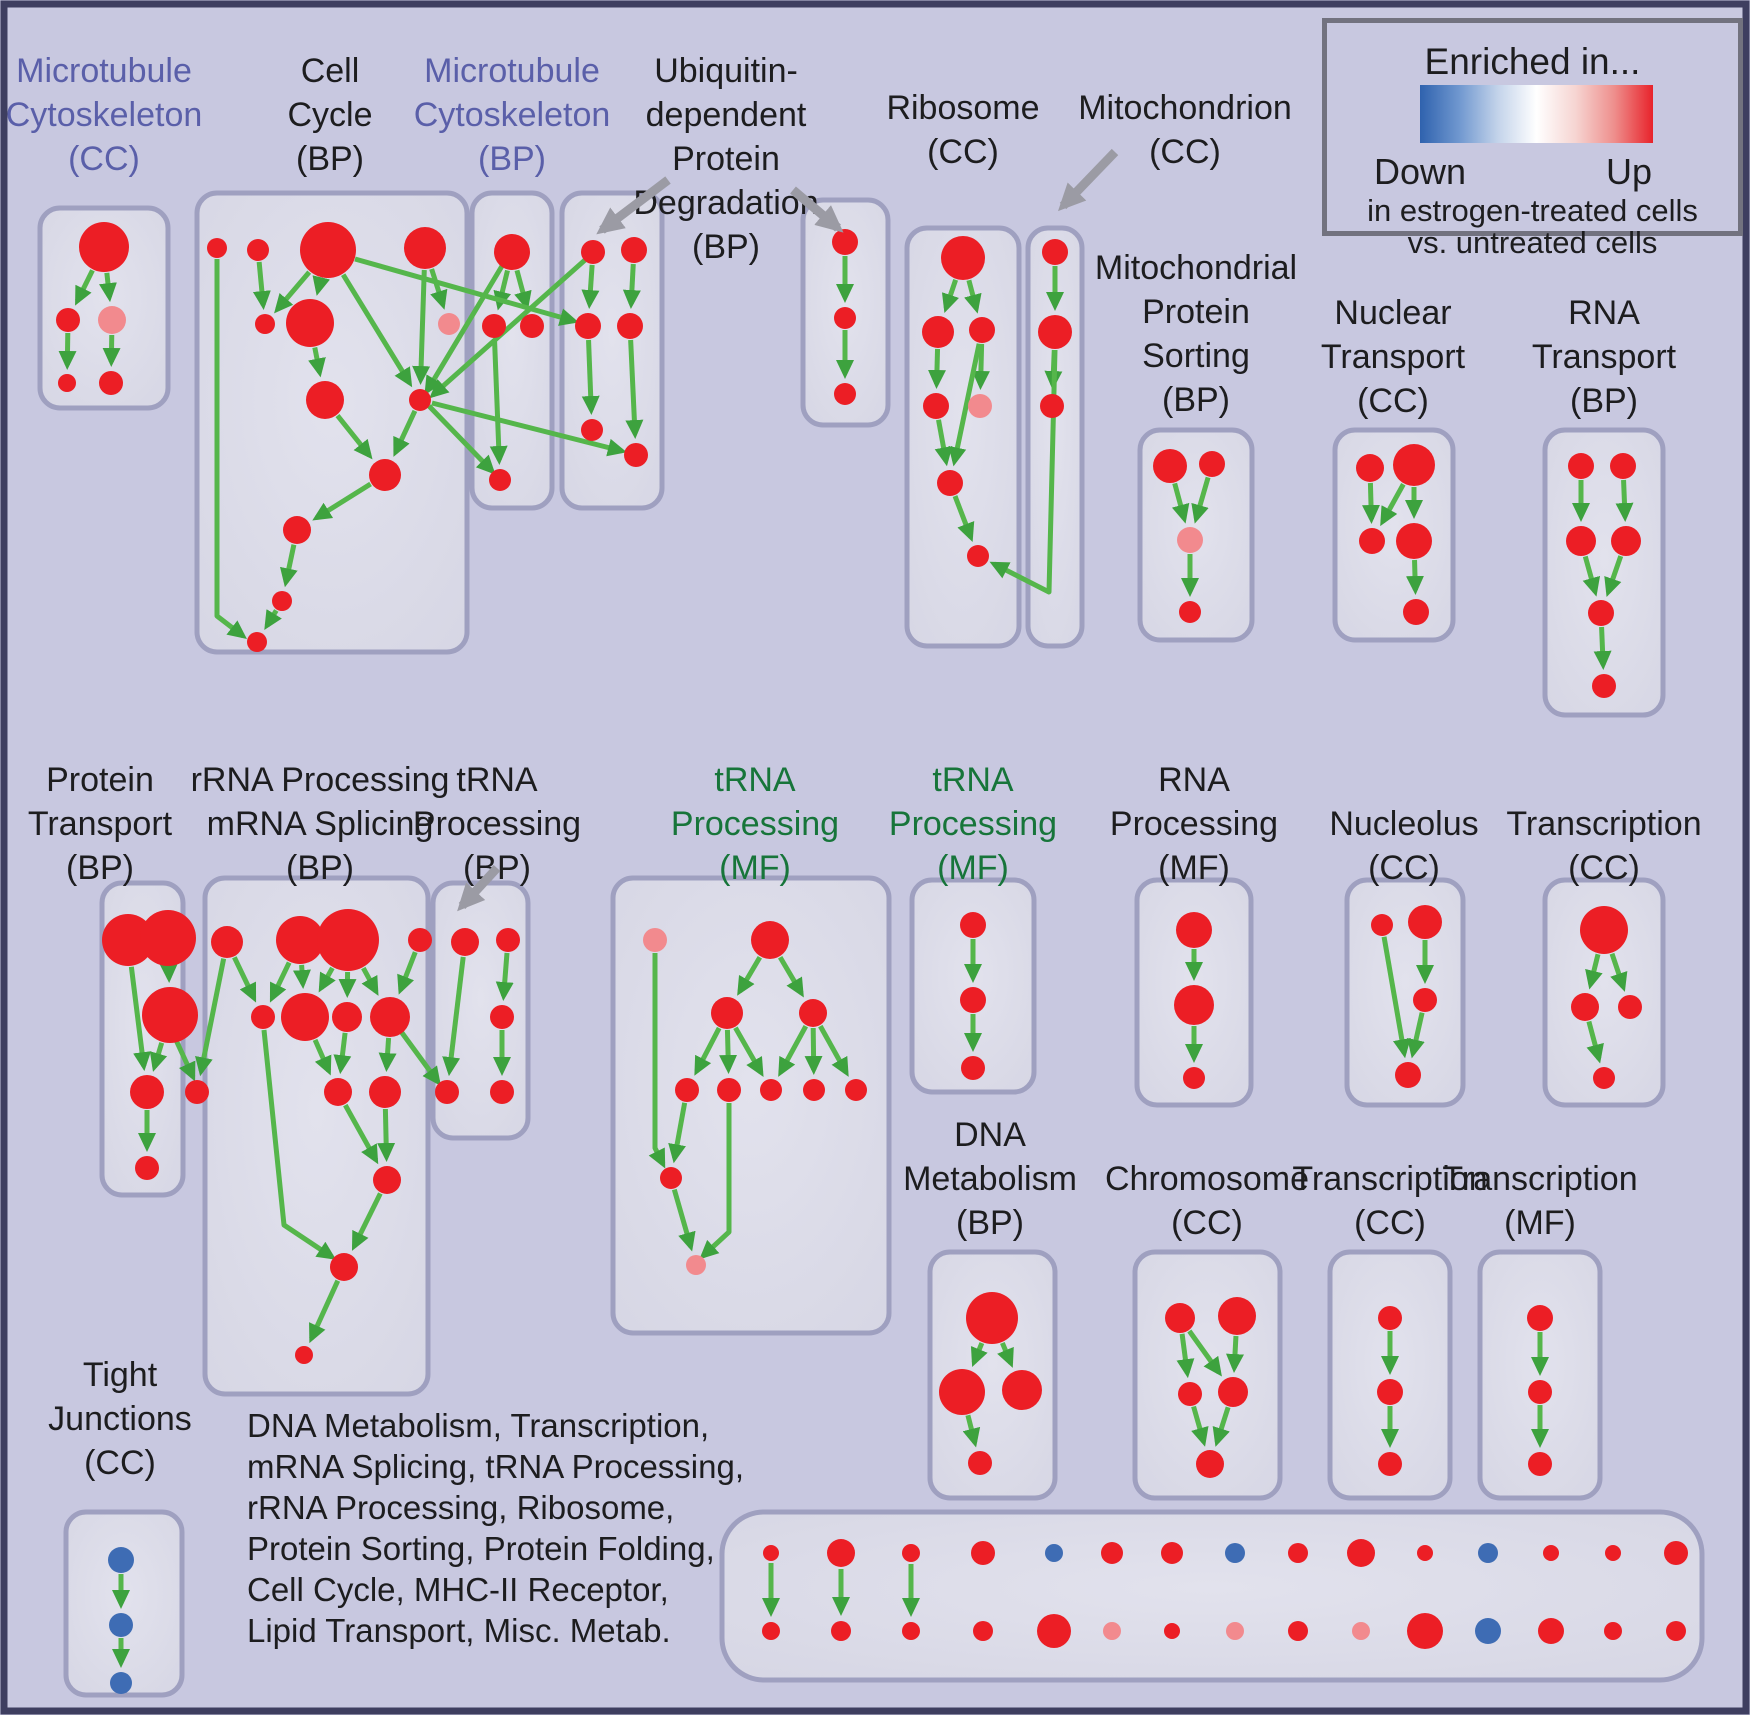 This screenshot has height=1715, width=1750. What do you see at coordinates (1532, 210) in the screenshot?
I see `legend-subtitle-line1: in estrogen-treated cells` at bounding box center [1532, 210].